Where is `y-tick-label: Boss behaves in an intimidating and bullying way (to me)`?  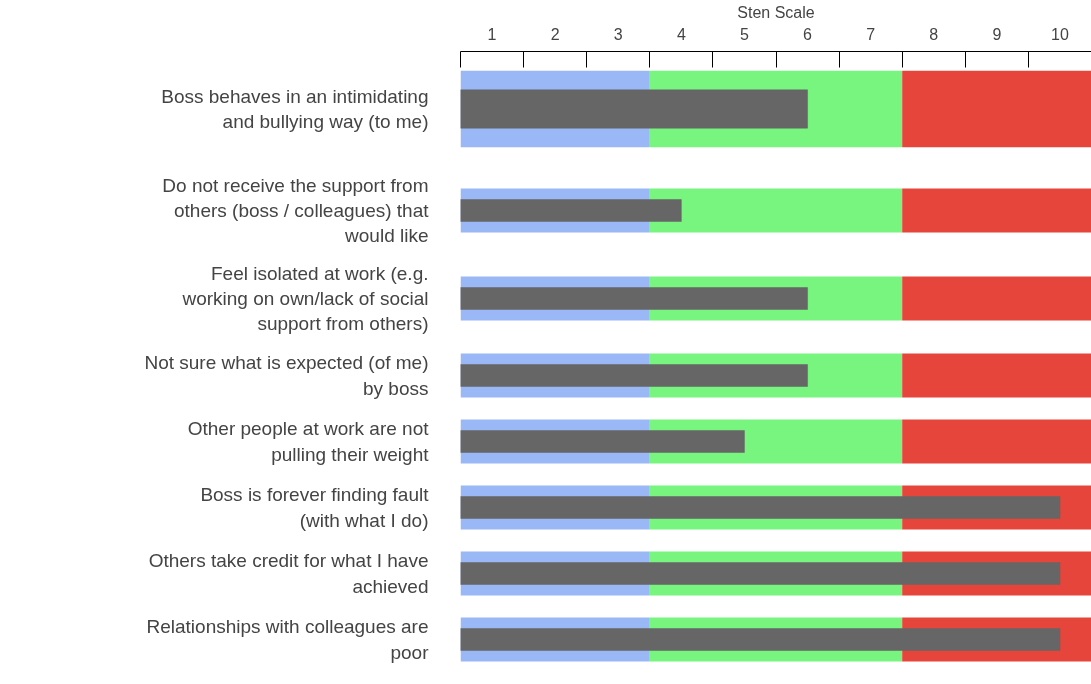 y-tick-label: Boss behaves in an intimidating and bullying way (to me) is located at coordinates (295, 109).